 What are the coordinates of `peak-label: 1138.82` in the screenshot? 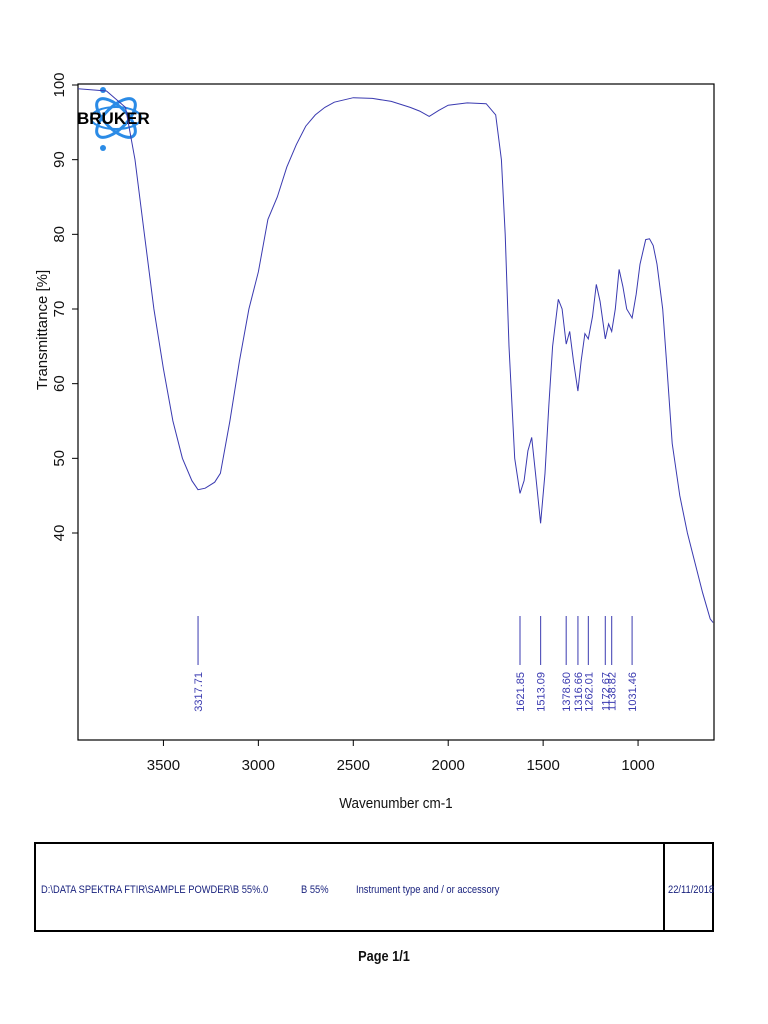 It's located at (613, 691).